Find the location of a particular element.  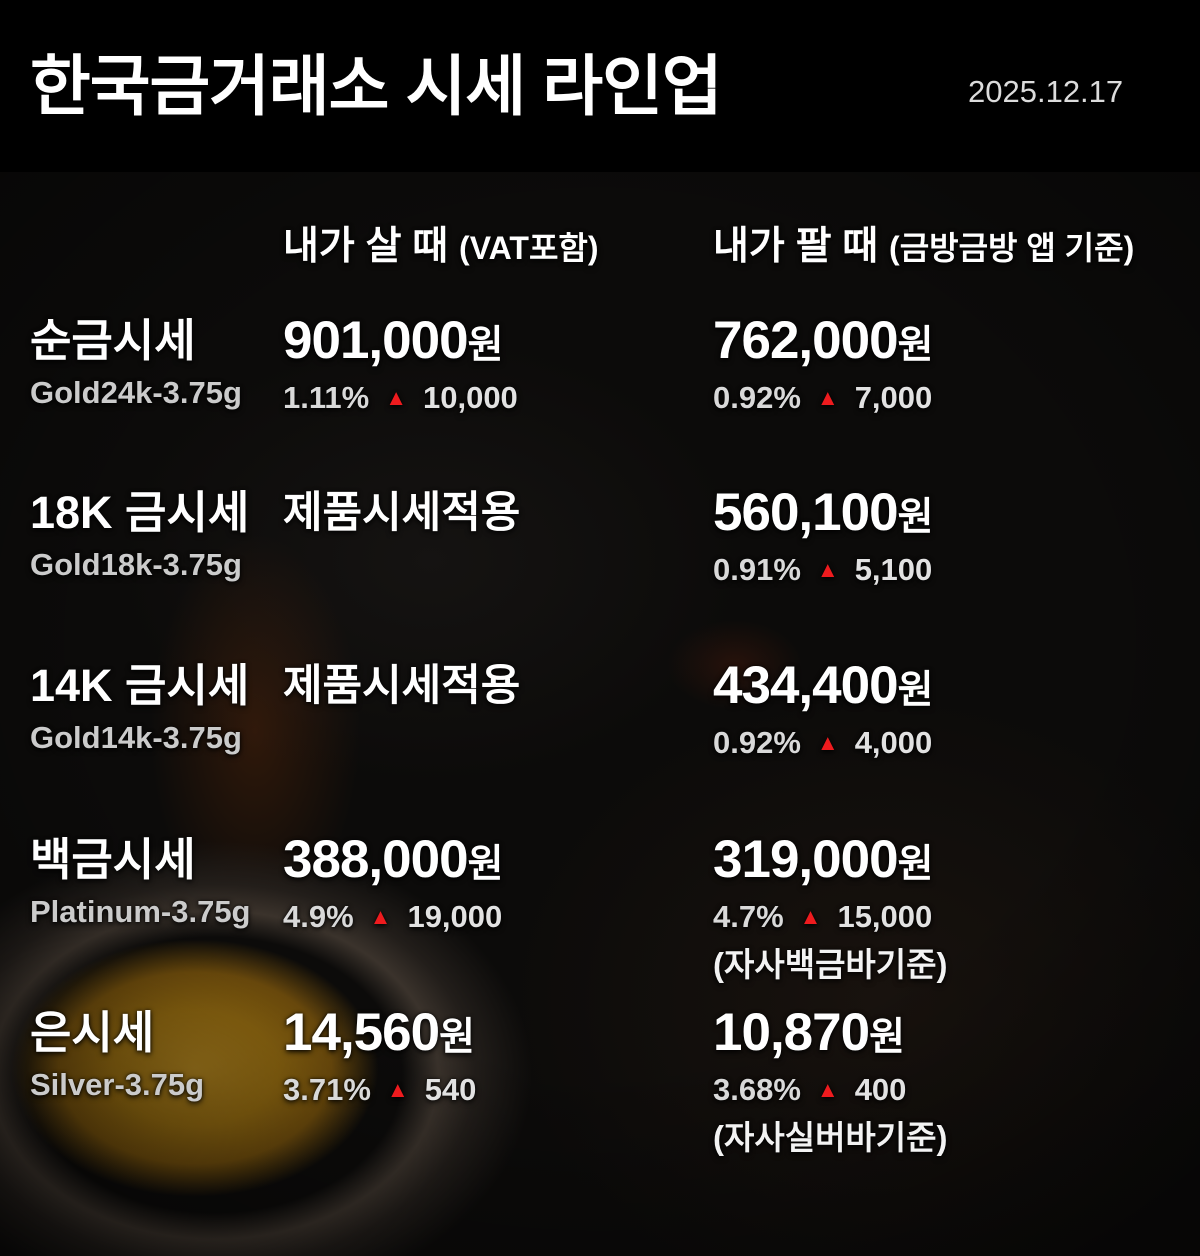

row-name: 14K 금시세 is located at coordinates (140, 685).